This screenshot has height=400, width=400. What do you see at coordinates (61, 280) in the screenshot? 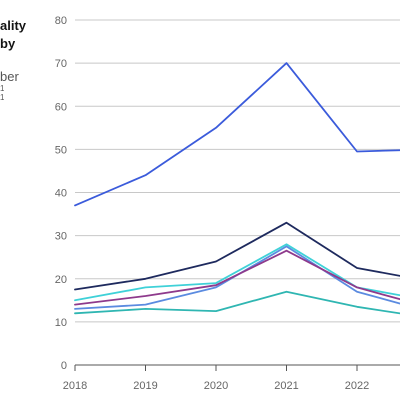
I see `y-tick-label: 20` at bounding box center [61, 280].